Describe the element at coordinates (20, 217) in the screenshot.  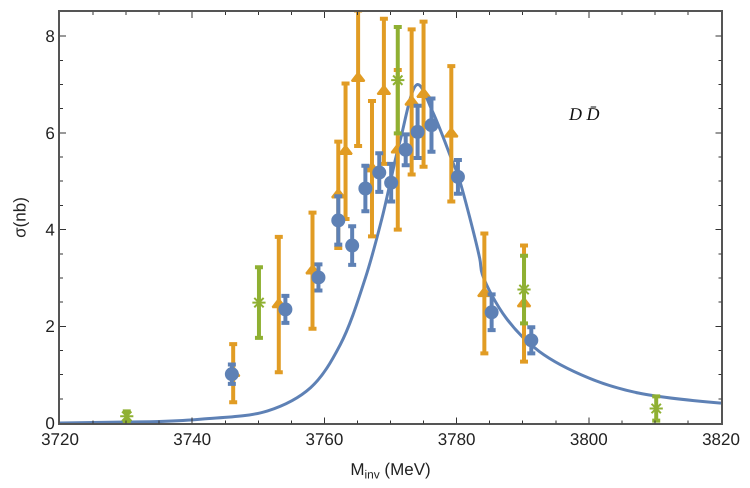
I see `y-axis-title: σ(nb)` at that location.